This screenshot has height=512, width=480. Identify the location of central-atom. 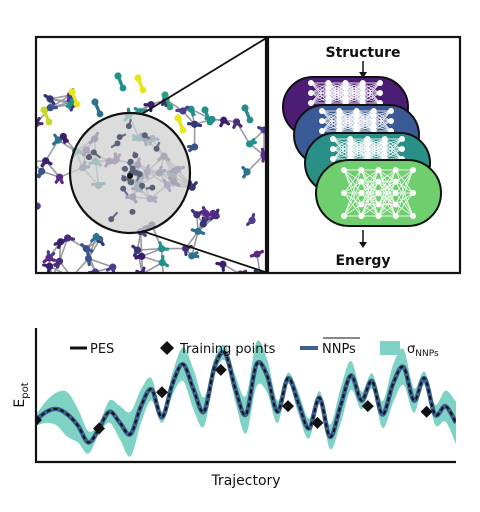
(130, 176).